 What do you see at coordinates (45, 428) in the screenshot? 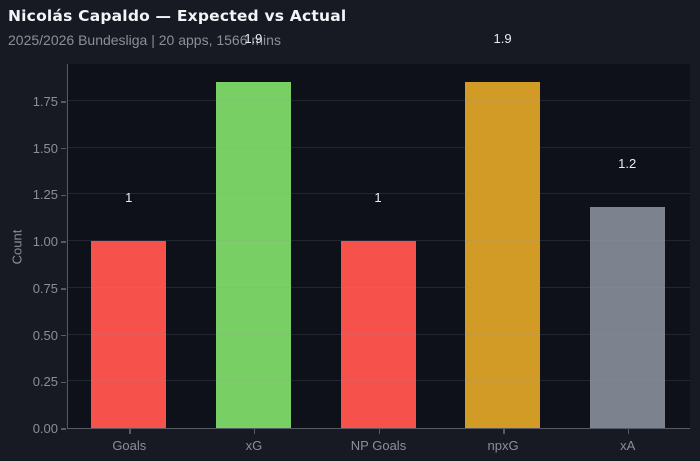
I see `y-tick-label-0.00: 0.00` at bounding box center [45, 428].